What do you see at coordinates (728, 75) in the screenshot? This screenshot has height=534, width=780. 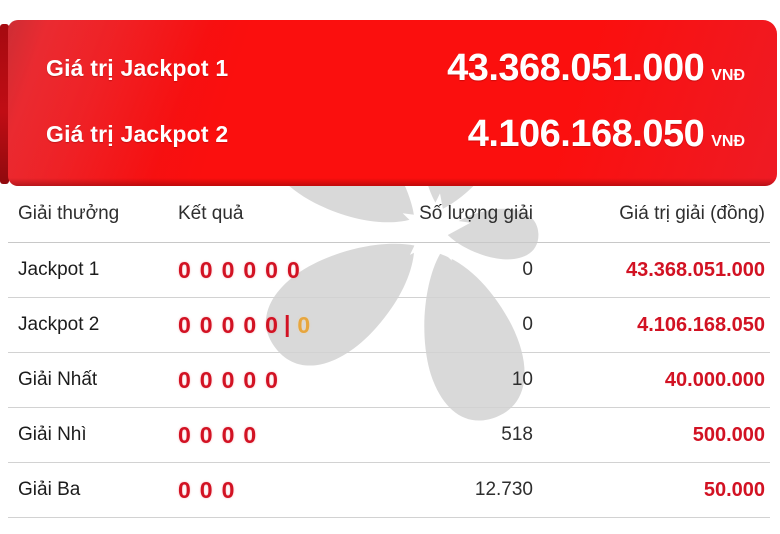 I see `jackpot1-currency: VNĐ` at bounding box center [728, 75].